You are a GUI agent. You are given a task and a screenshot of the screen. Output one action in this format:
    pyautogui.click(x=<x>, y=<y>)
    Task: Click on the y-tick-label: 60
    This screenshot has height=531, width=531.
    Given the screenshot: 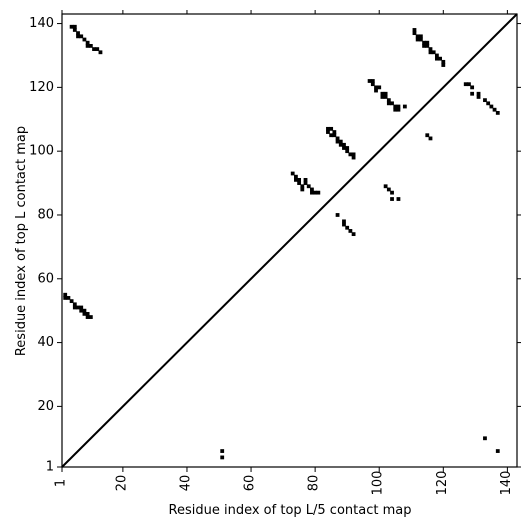 What is the action you would take?
    pyautogui.click(x=45, y=278)
    